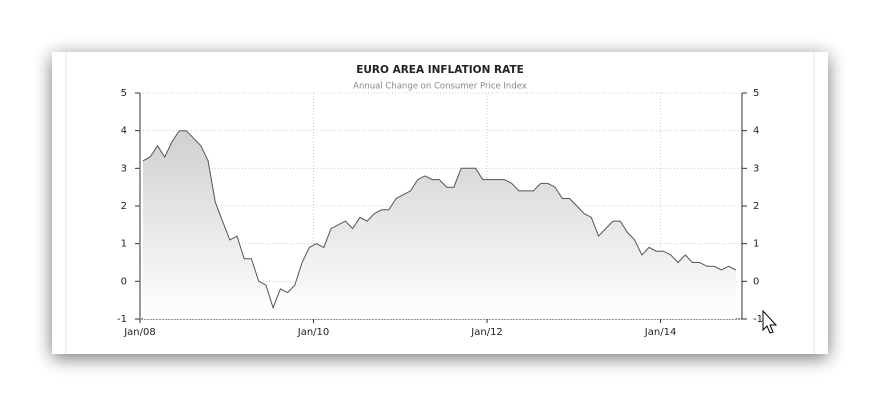  What do you see at coordinates (122, 319) in the screenshot?
I see `y-tick-label: -1` at bounding box center [122, 319].